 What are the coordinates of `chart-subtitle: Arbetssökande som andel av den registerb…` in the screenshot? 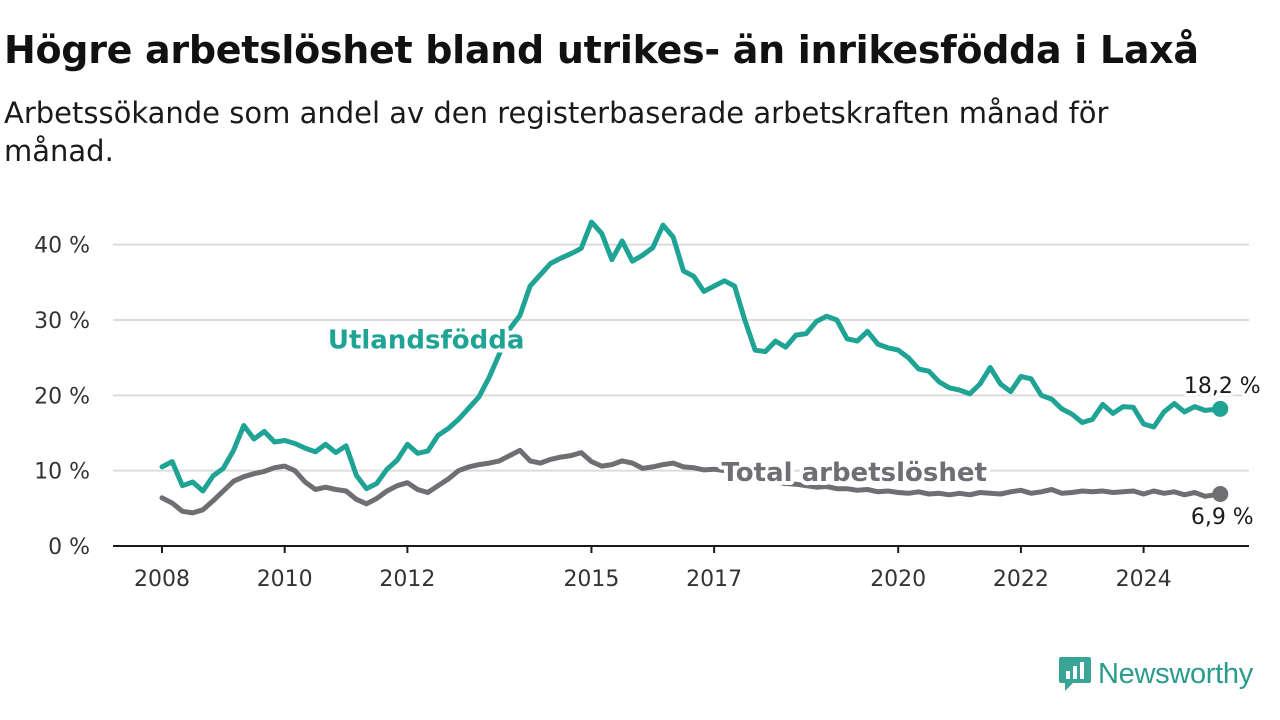 It's located at (556, 132).